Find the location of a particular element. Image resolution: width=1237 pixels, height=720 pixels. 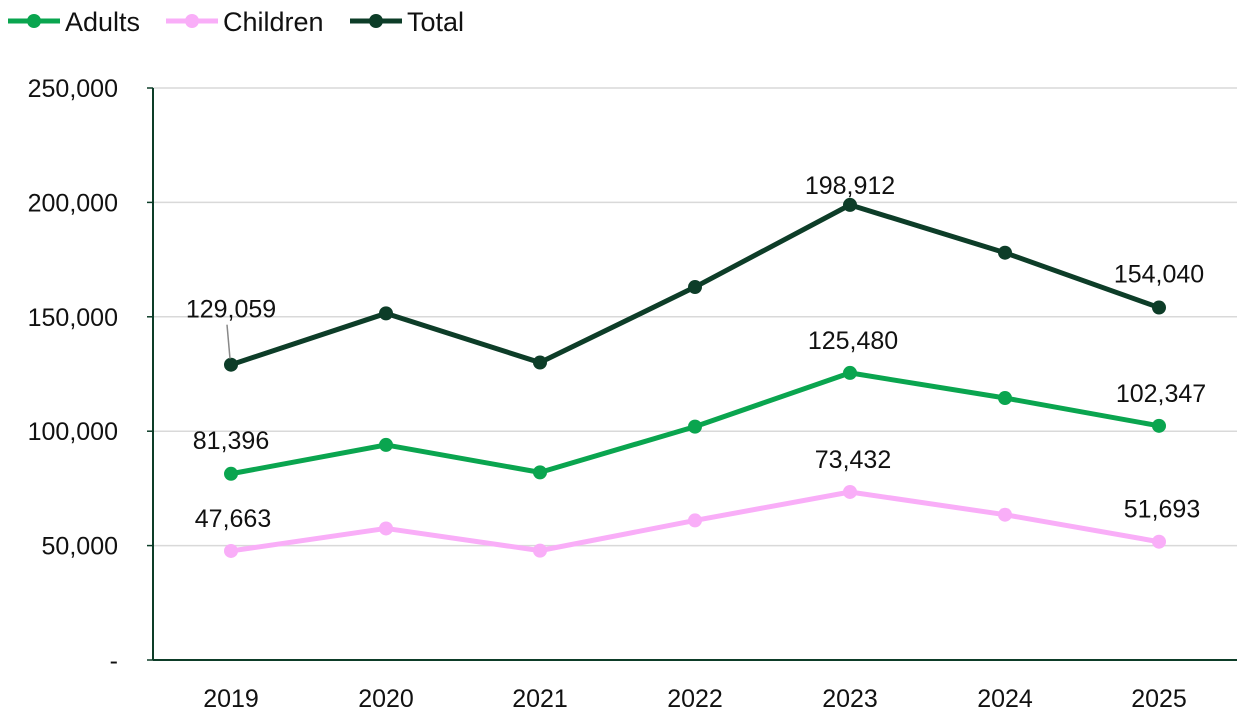

legend-swatch-marker-children is located at coordinates (192, 21).